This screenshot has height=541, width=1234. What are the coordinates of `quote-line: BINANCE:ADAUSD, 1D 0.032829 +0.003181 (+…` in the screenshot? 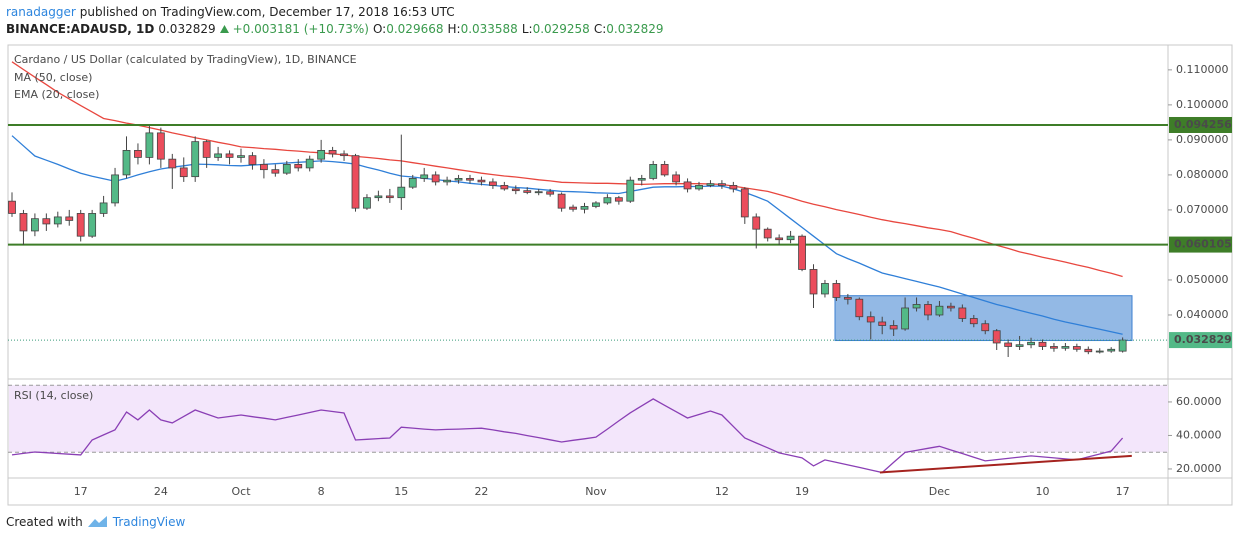 It's located at (335, 29).